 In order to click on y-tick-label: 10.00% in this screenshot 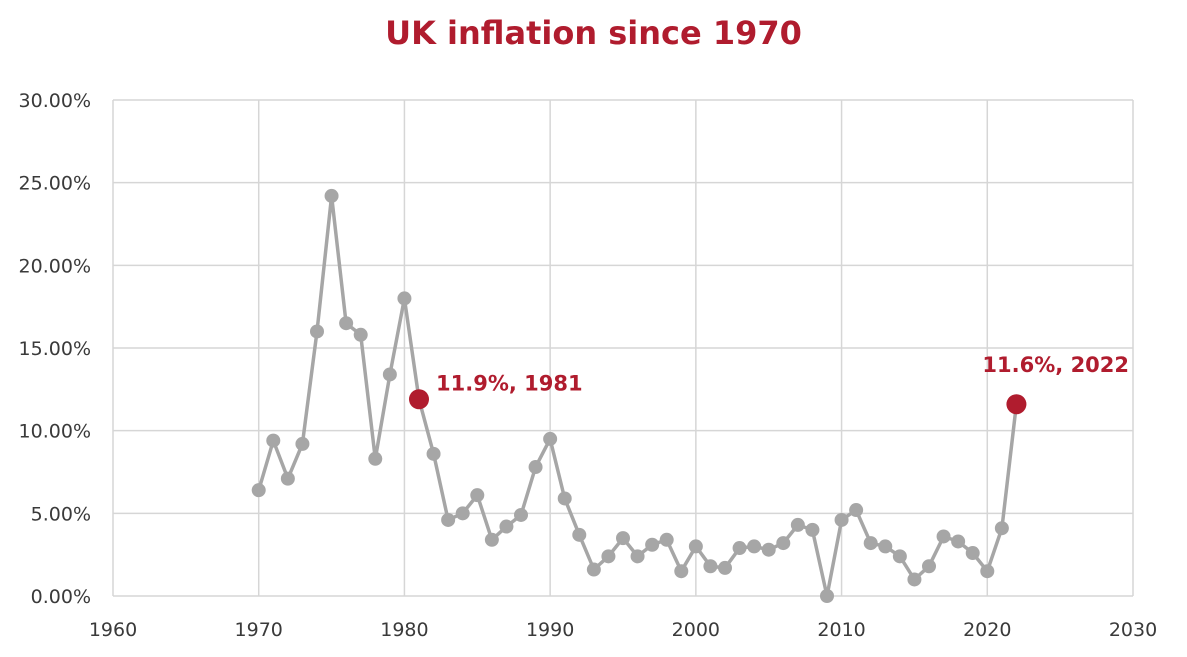, I will do `click(55, 432)`.